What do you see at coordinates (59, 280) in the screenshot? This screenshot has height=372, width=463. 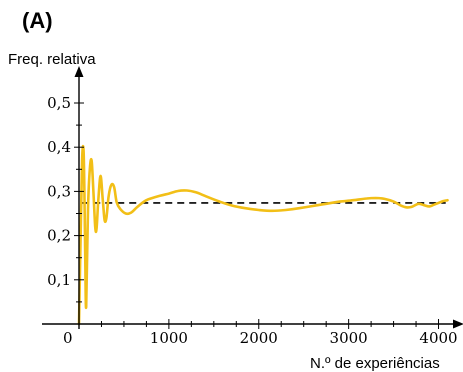 I see `y-tick-label: 0,1` at bounding box center [59, 280].